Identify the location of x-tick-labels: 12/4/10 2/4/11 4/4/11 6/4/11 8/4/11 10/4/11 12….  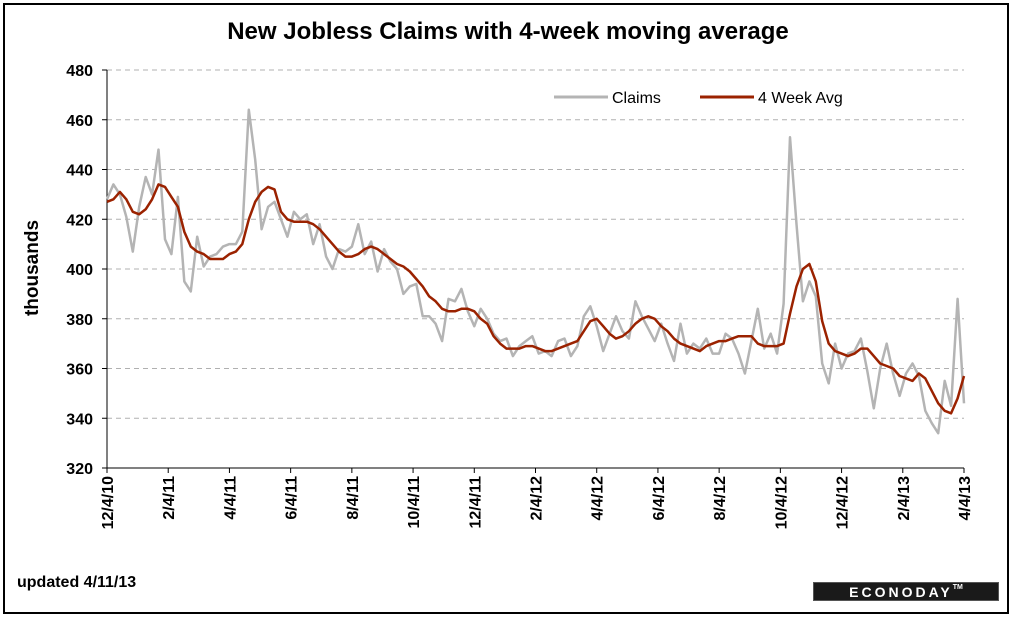
(537, 498).